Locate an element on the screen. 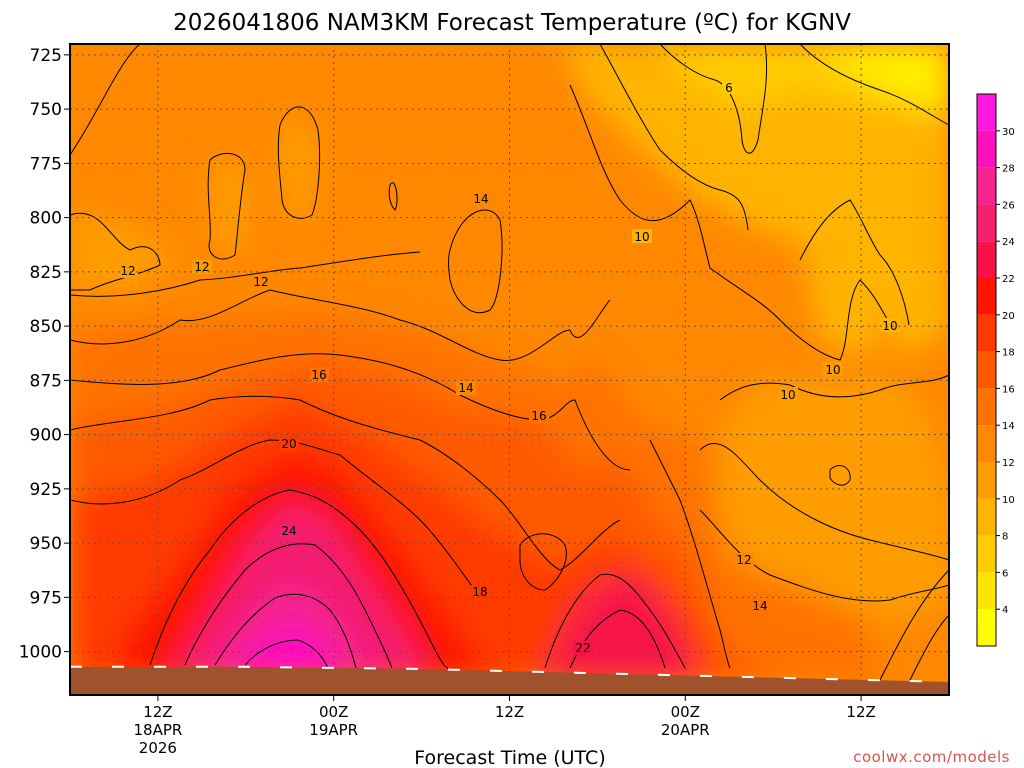 The height and width of the screenshot is (768, 1024). x-axis-label: Forecast Time (UTC) is located at coordinates (509, 757).